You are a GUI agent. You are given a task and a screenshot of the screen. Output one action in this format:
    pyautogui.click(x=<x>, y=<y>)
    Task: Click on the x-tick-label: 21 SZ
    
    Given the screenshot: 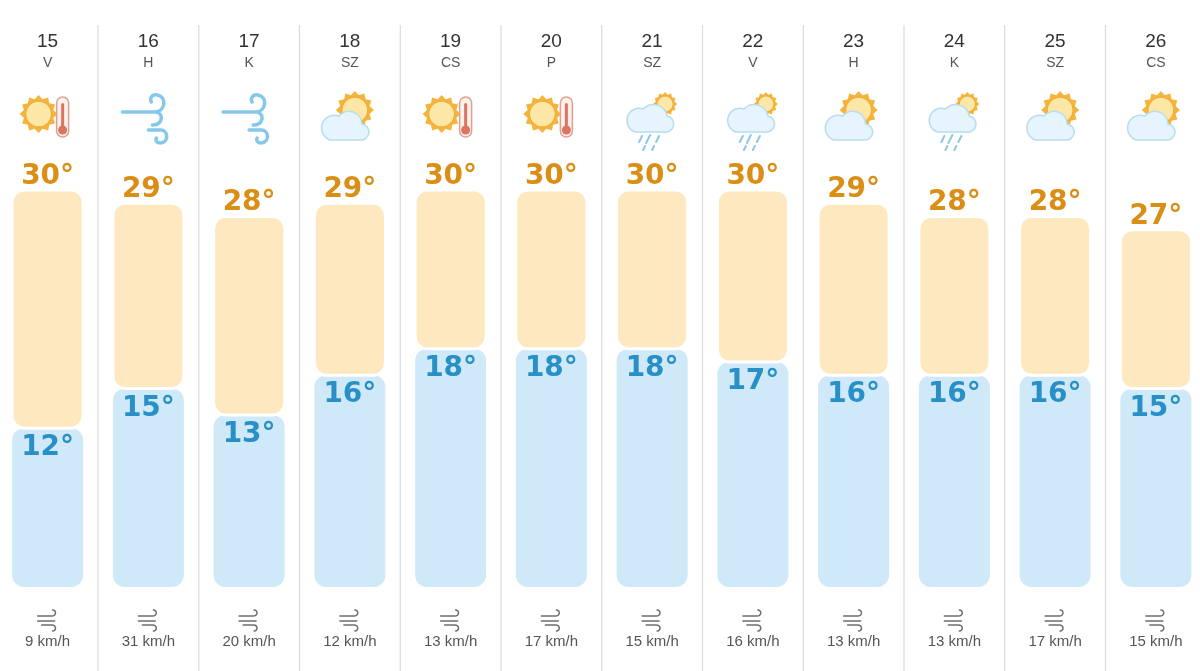 What is the action you would take?
    pyautogui.click(x=652, y=50)
    